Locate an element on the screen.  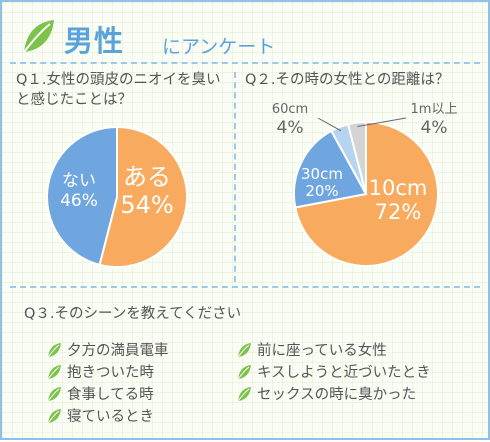
list-item-label: セックスの時に臭かった is located at coordinates (337, 395).